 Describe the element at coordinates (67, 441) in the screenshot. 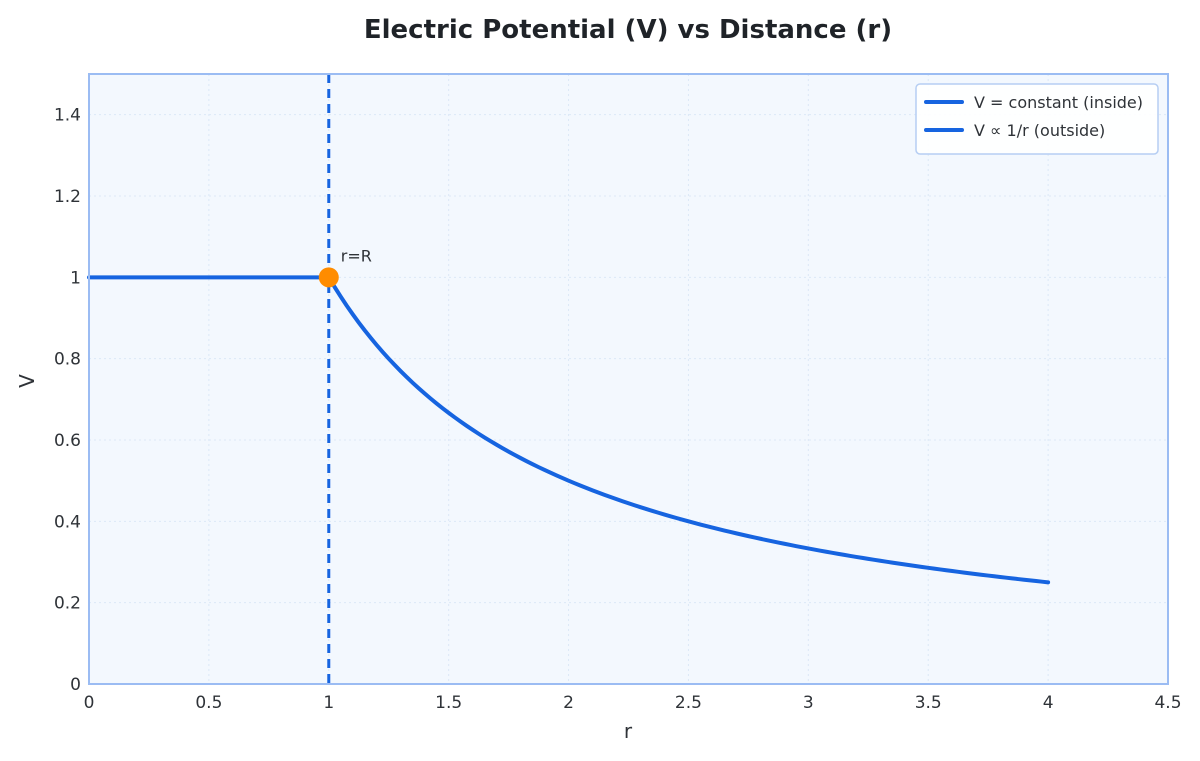

I see `y-tick-label-3: 0.6` at that location.